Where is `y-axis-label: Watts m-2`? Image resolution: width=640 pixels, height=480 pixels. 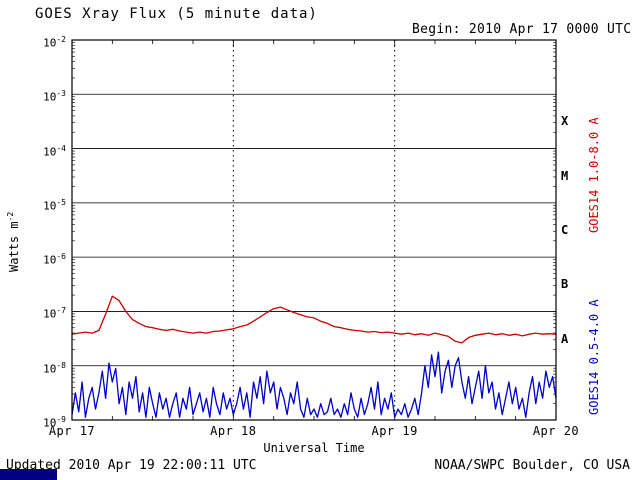
y-axis-label: Watts m-2 is located at coordinates (13, 242).